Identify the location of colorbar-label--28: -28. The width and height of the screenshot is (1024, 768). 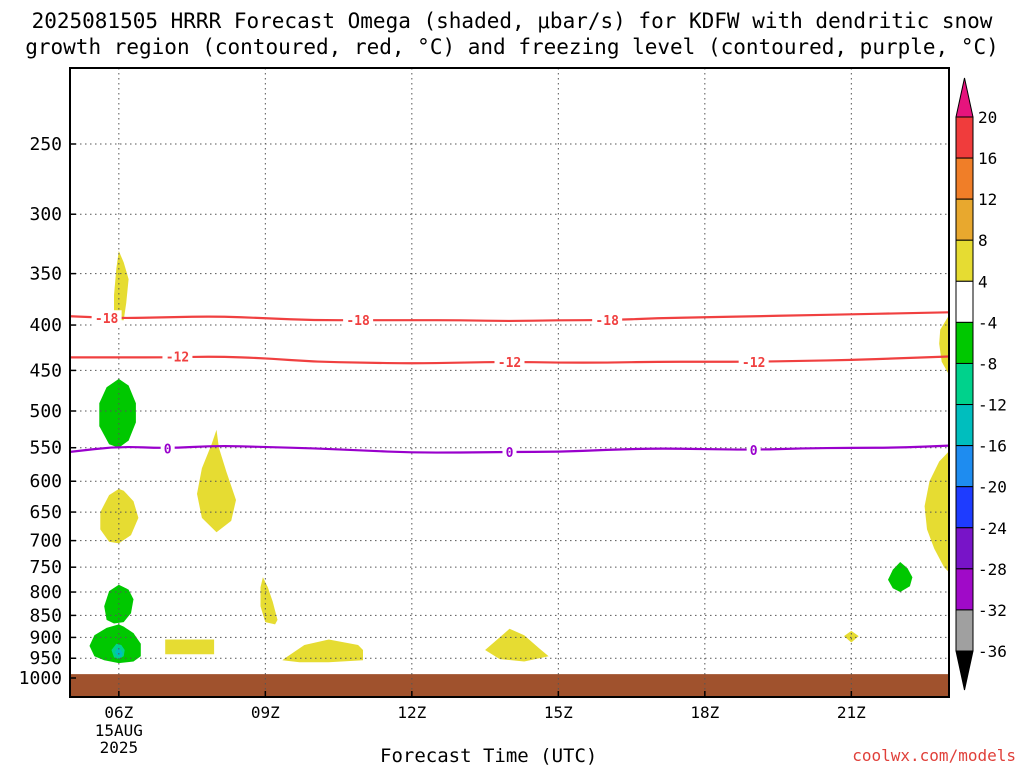
(992, 569).